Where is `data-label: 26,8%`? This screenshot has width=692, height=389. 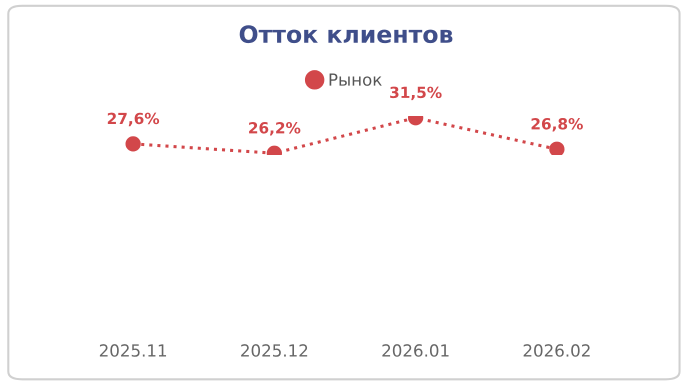 data-label: 26,8% is located at coordinates (557, 125).